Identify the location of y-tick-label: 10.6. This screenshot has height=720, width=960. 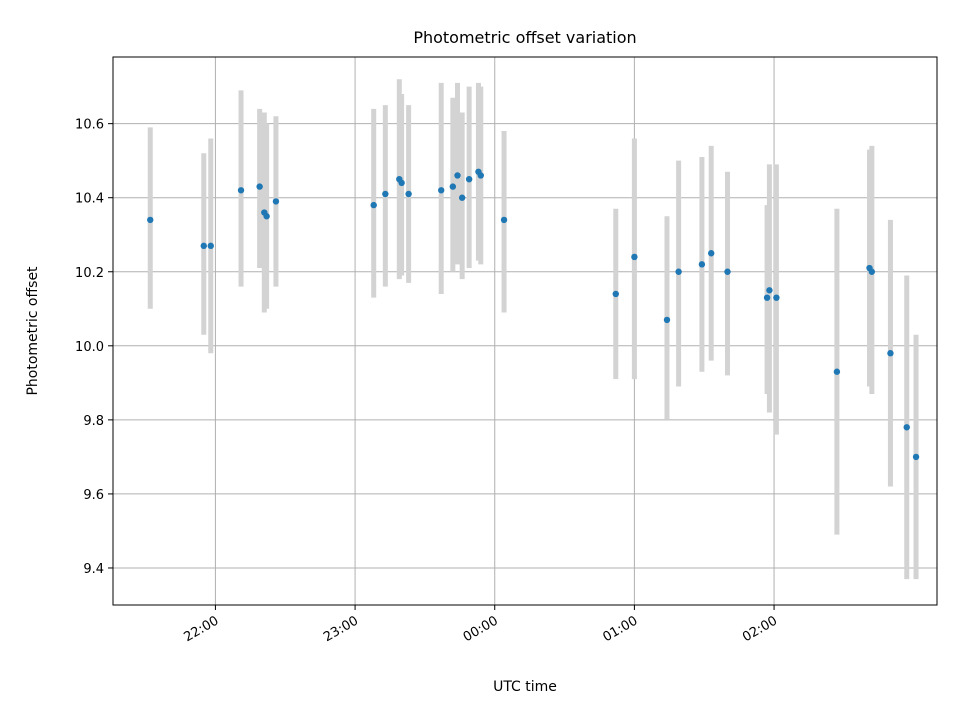
(89, 125).